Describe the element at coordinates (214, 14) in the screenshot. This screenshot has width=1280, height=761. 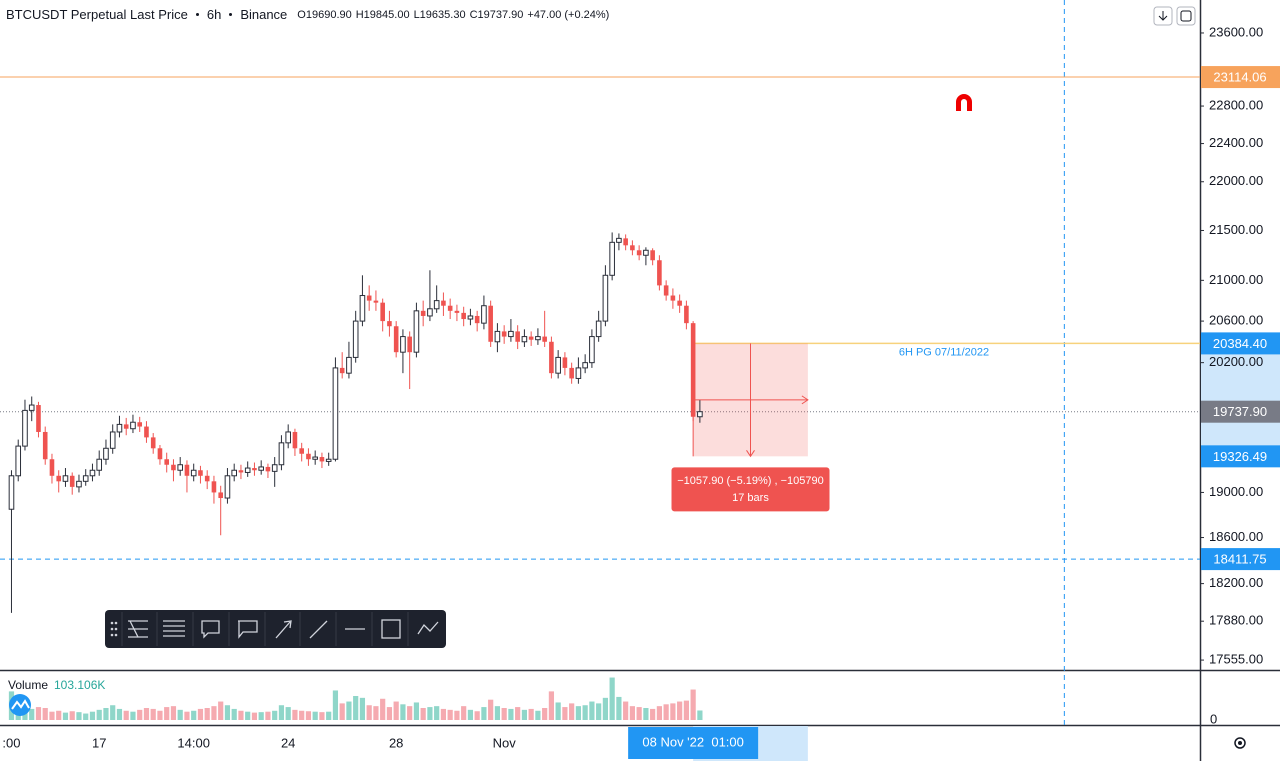
I see `interval: 6h` at that location.